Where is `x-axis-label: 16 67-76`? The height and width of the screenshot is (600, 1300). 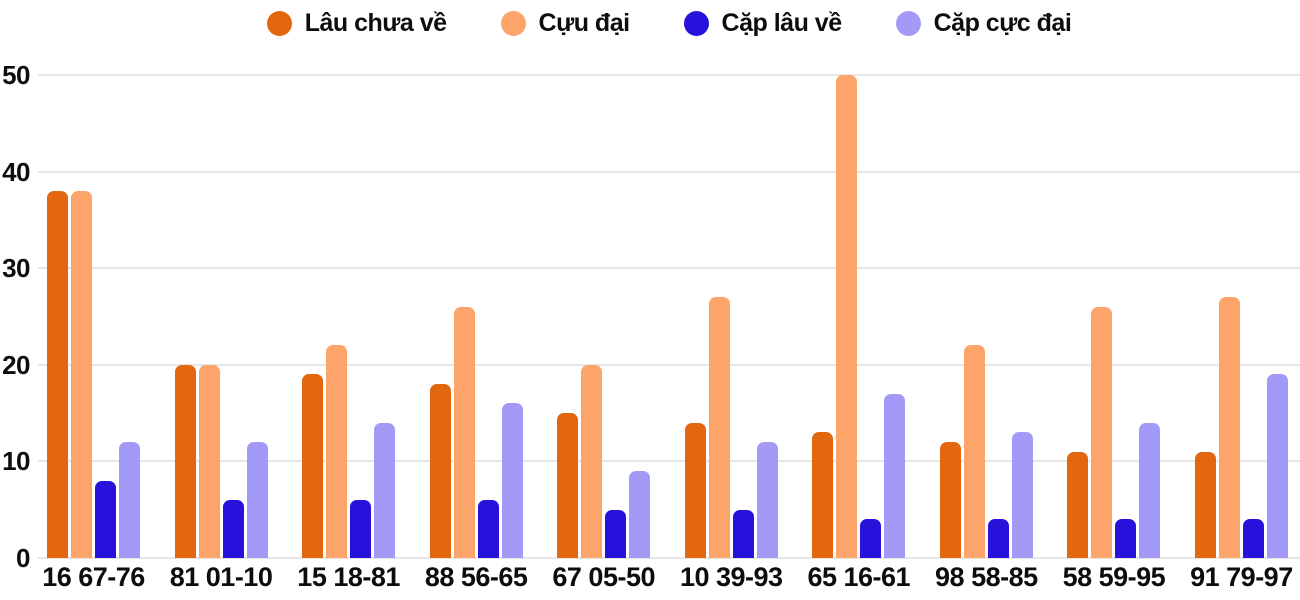
x-axis-label: 16 67-76 is located at coordinates (93, 577).